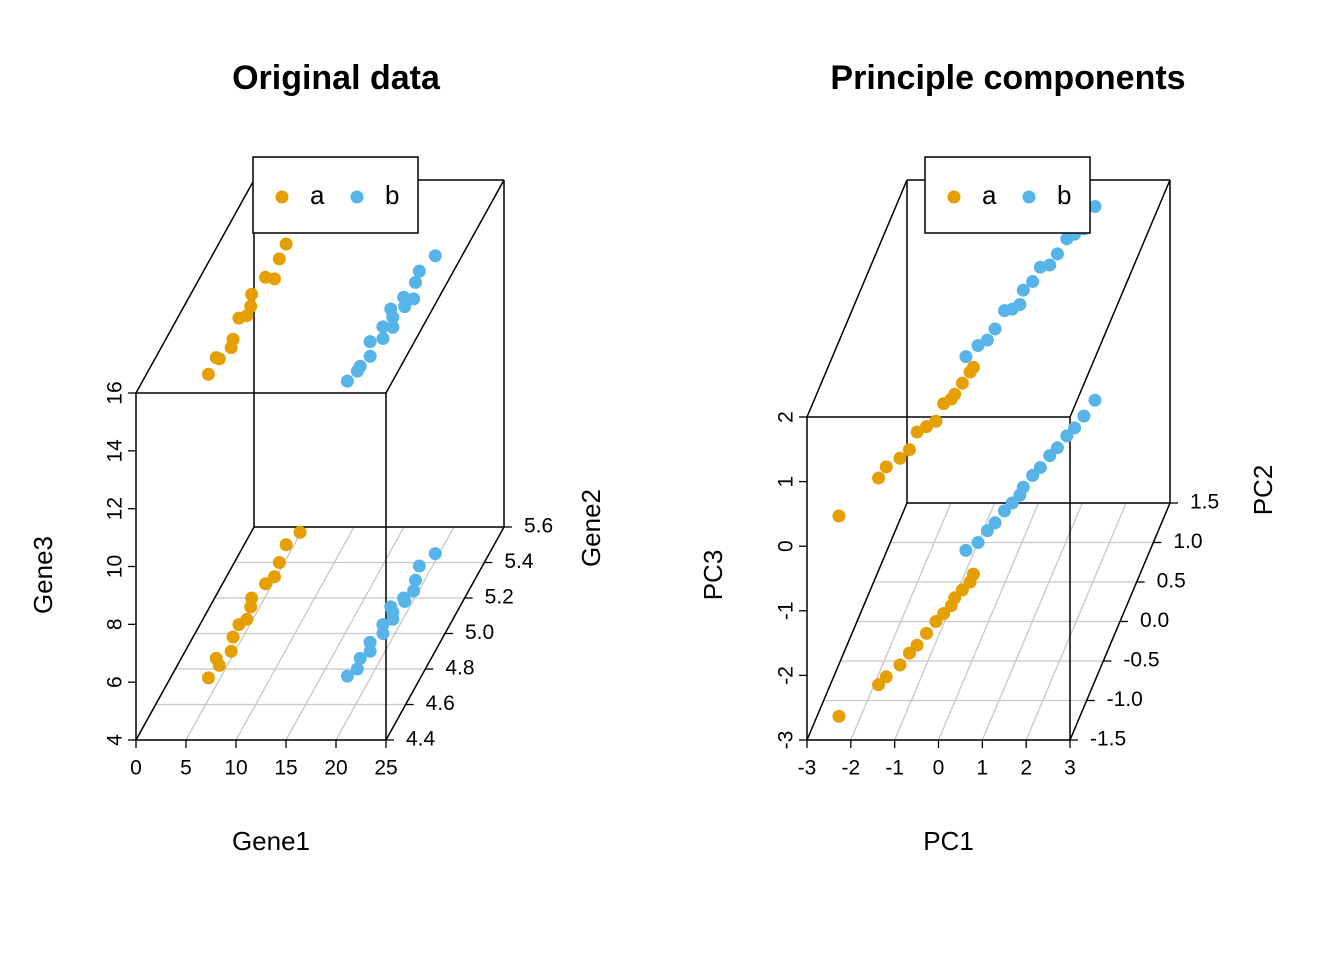  Describe the element at coordinates (115, 451) in the screenshot. I see `z-tick-label: 14` at that location.